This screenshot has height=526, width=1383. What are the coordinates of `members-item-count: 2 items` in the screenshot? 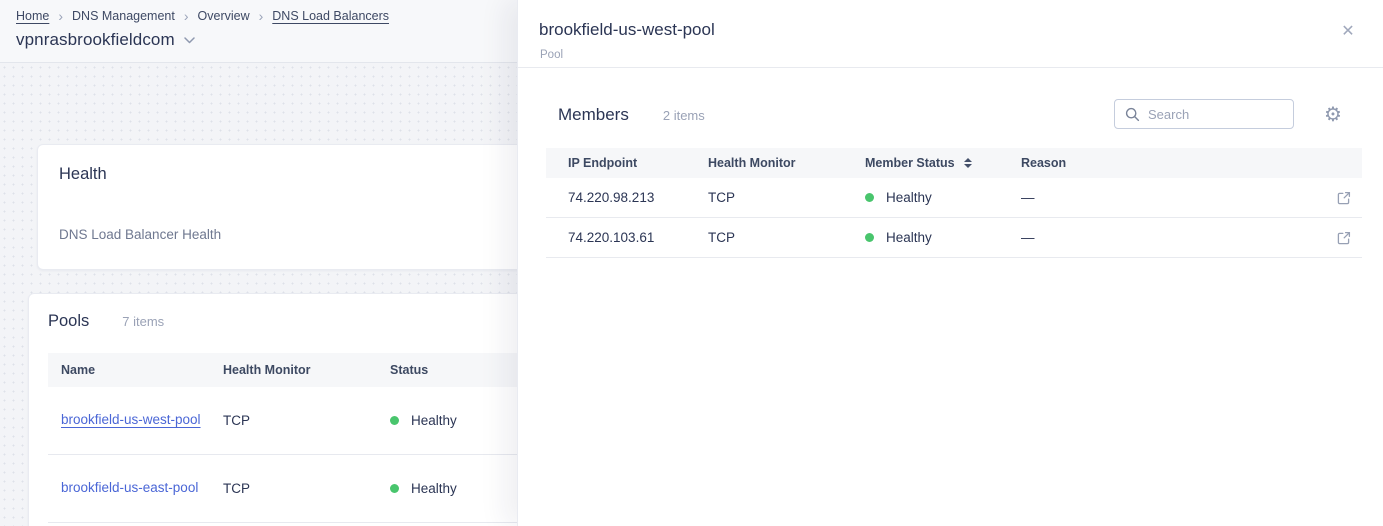 It's located at (683, 115).